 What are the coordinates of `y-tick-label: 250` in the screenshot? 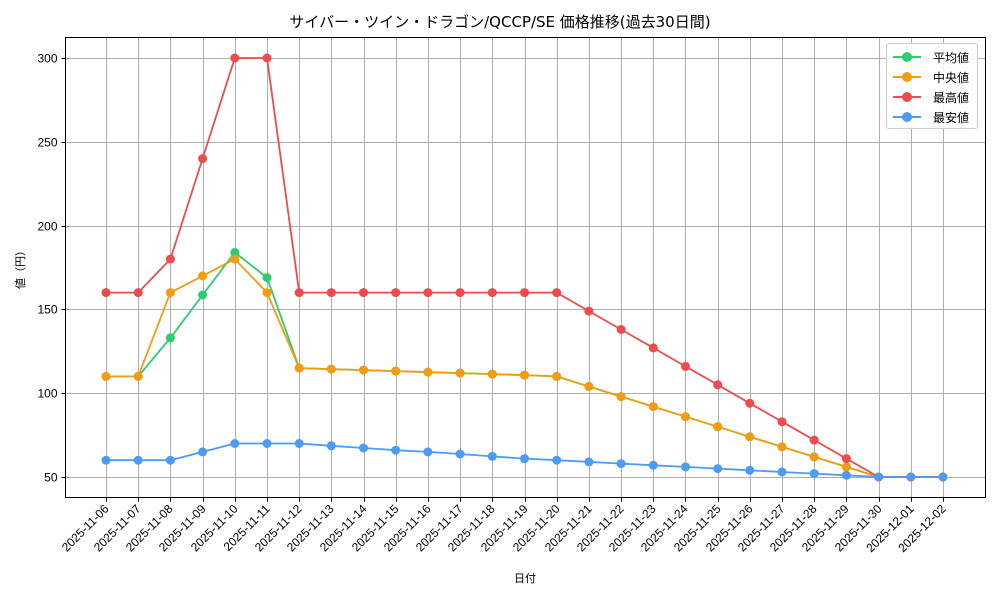 It's located at (47, 143).